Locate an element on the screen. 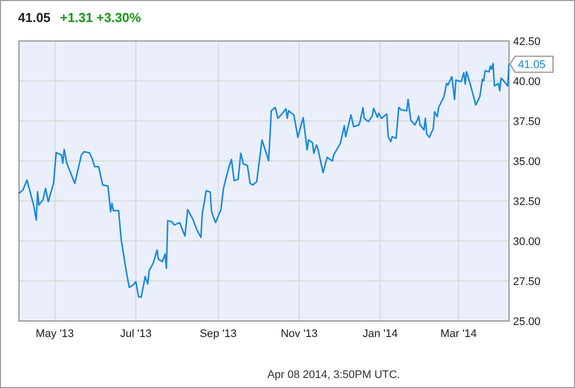 This screenshot has height=388, width=575. x-tick-label: Sep '13 is located at coordinates (218, 334).